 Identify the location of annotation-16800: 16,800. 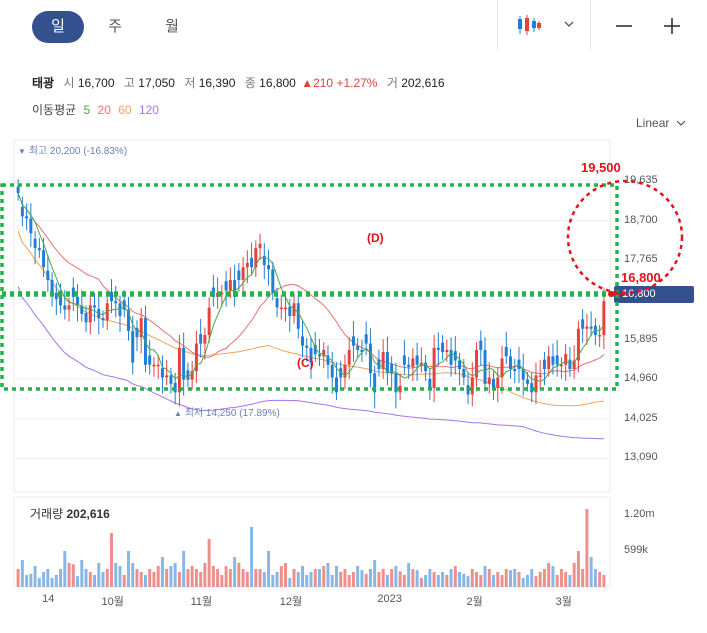
(641, 277).